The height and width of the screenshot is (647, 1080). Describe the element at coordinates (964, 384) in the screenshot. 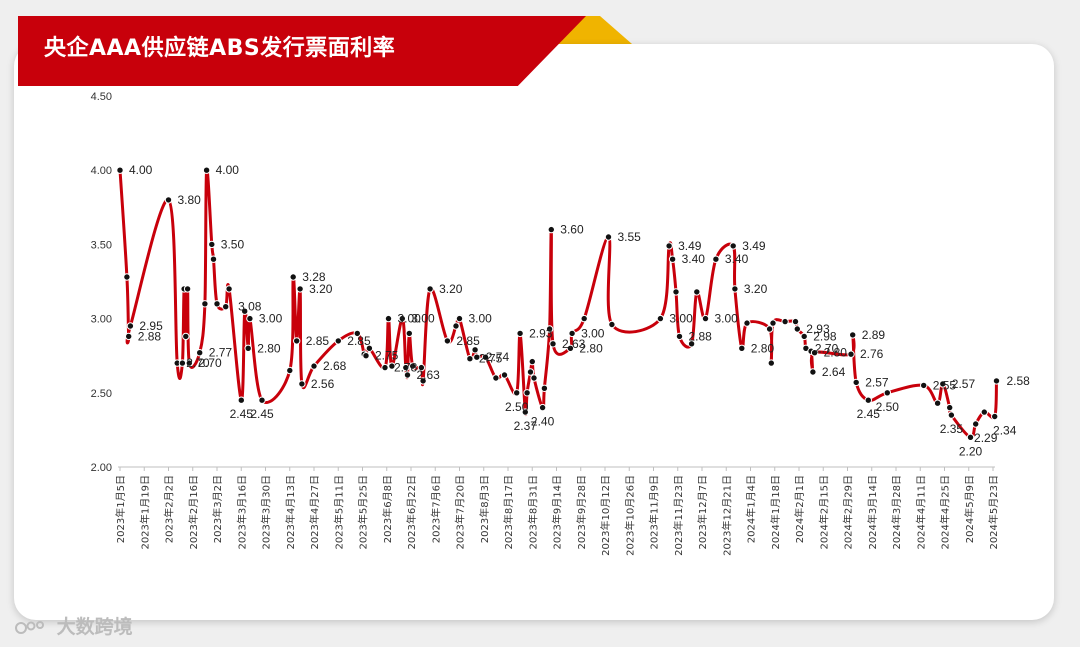

I see `data-label: 2.57` at that location.